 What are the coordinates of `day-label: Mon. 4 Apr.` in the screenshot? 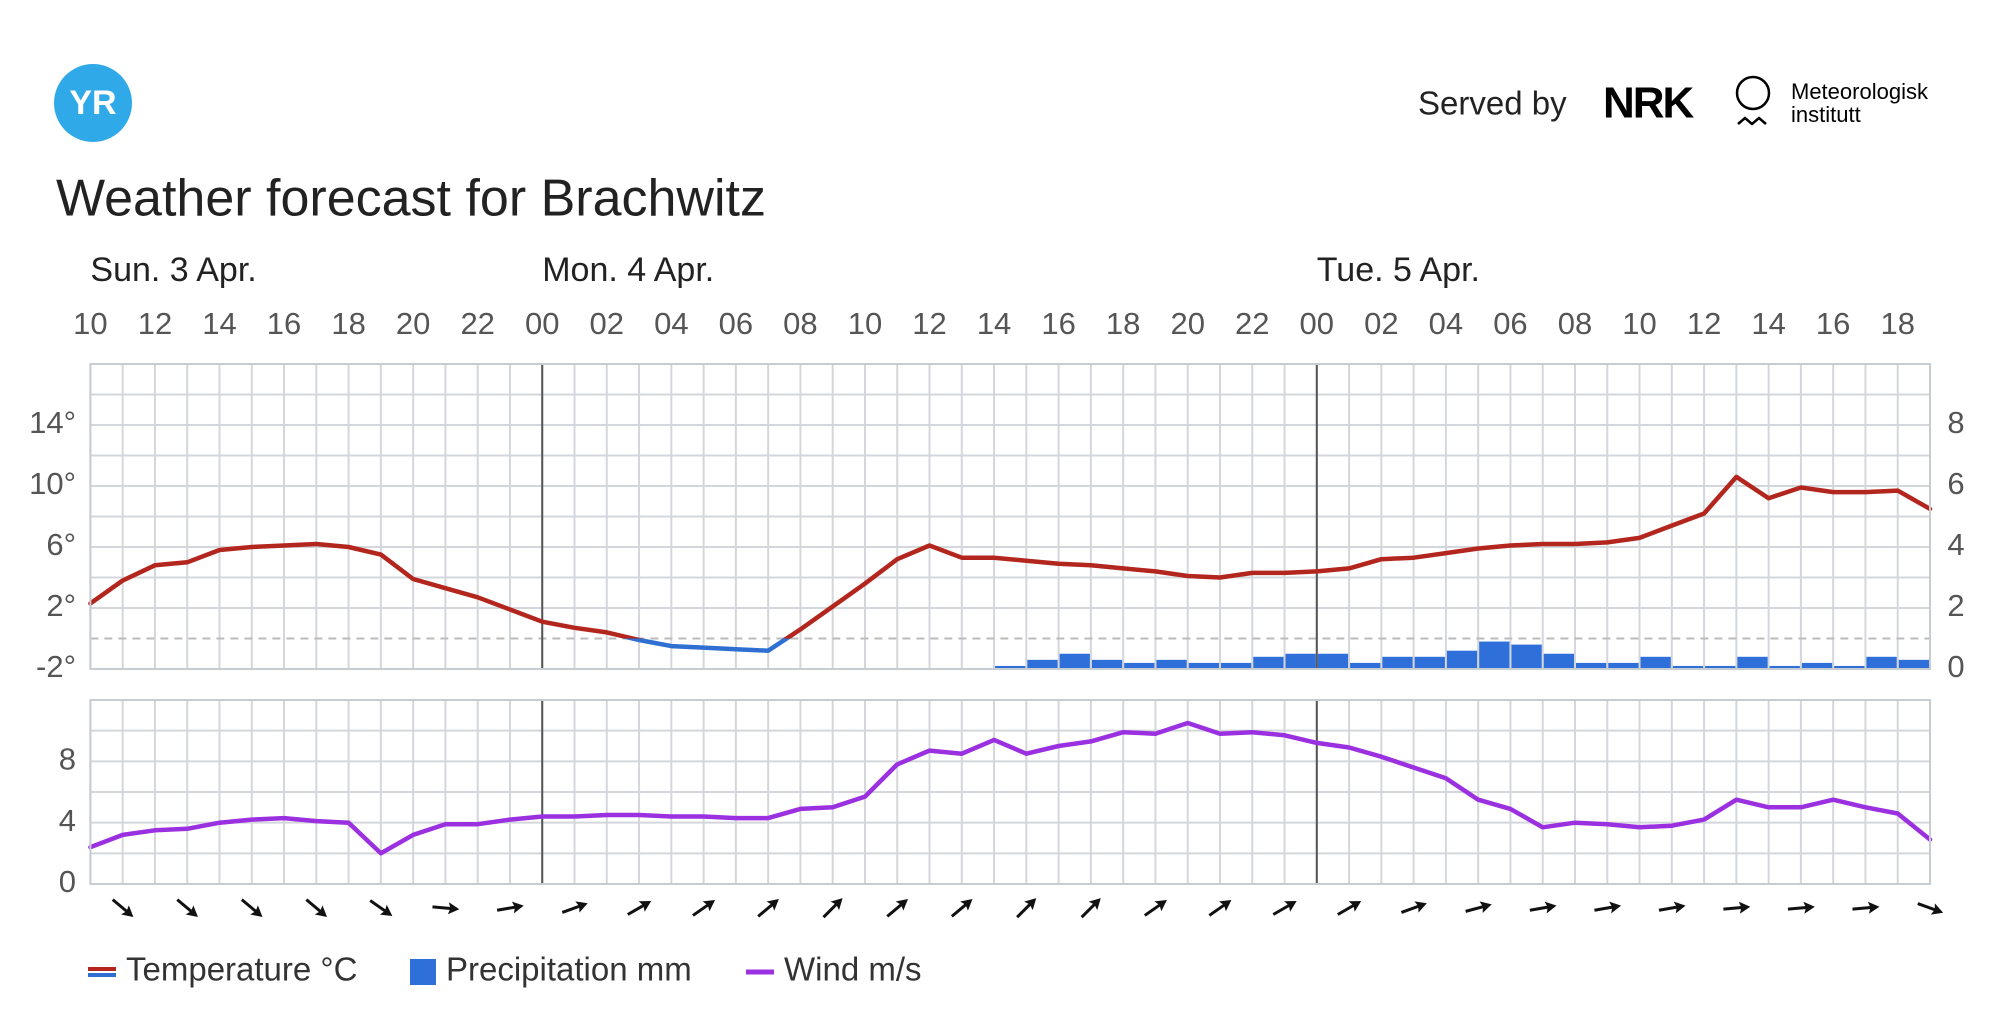 It's located at (628, 270).